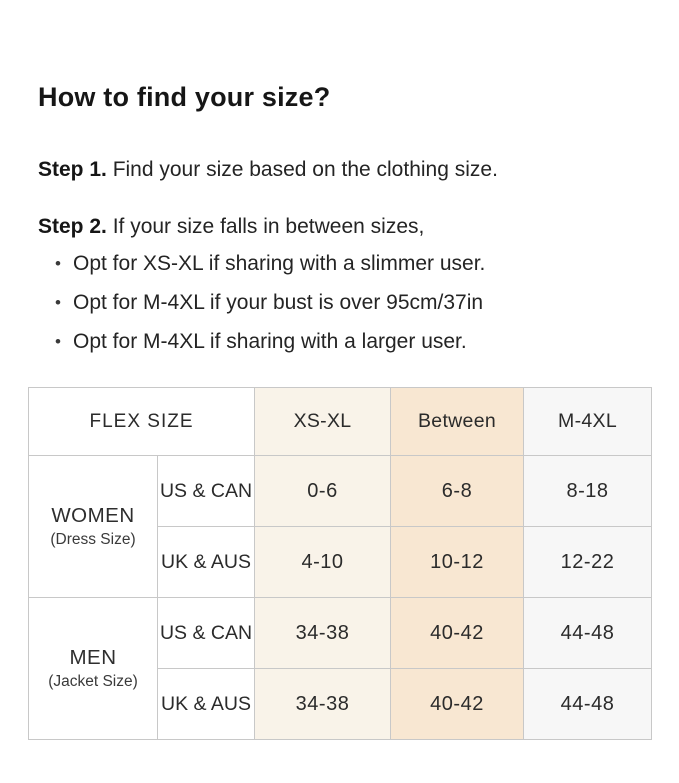 This screenshot has width=679, height=783. I want to click on step-1-label: Step 1., so click(72, 169).